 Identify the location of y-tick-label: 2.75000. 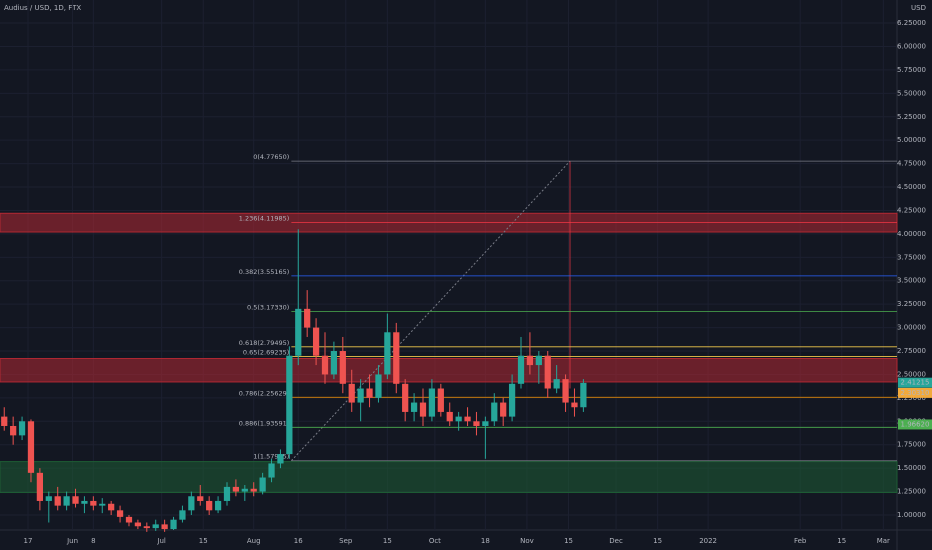
(911, 351).